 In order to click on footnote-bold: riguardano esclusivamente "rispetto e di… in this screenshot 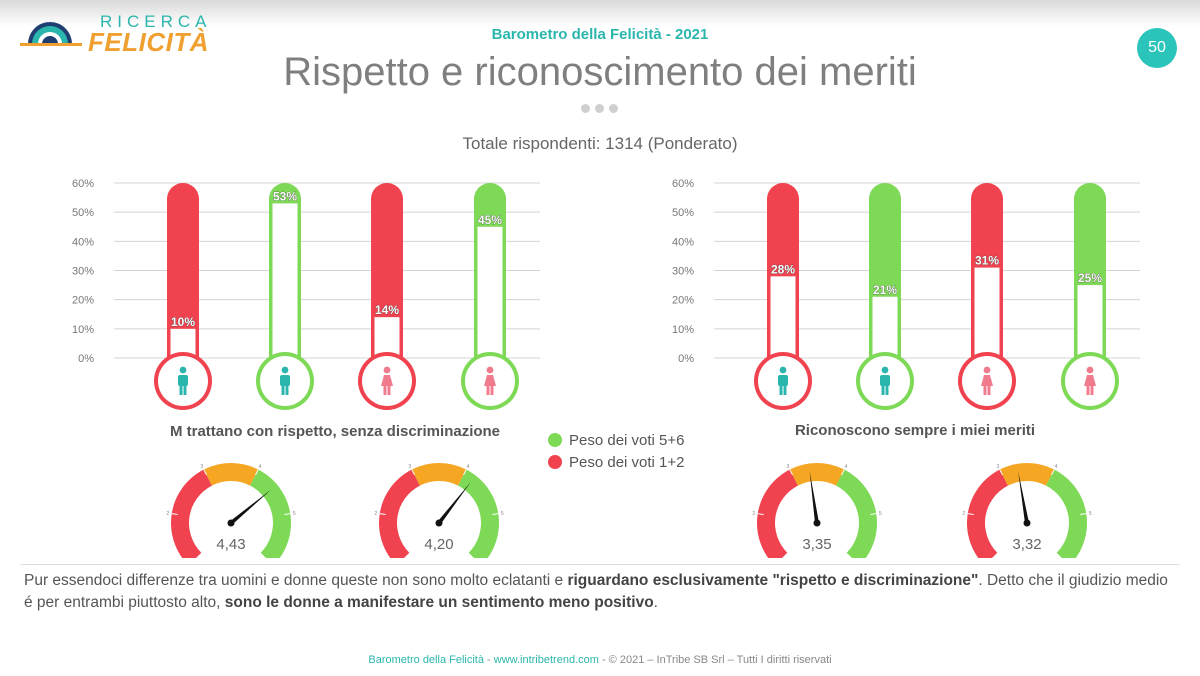, I will do `click(773, 580)`.